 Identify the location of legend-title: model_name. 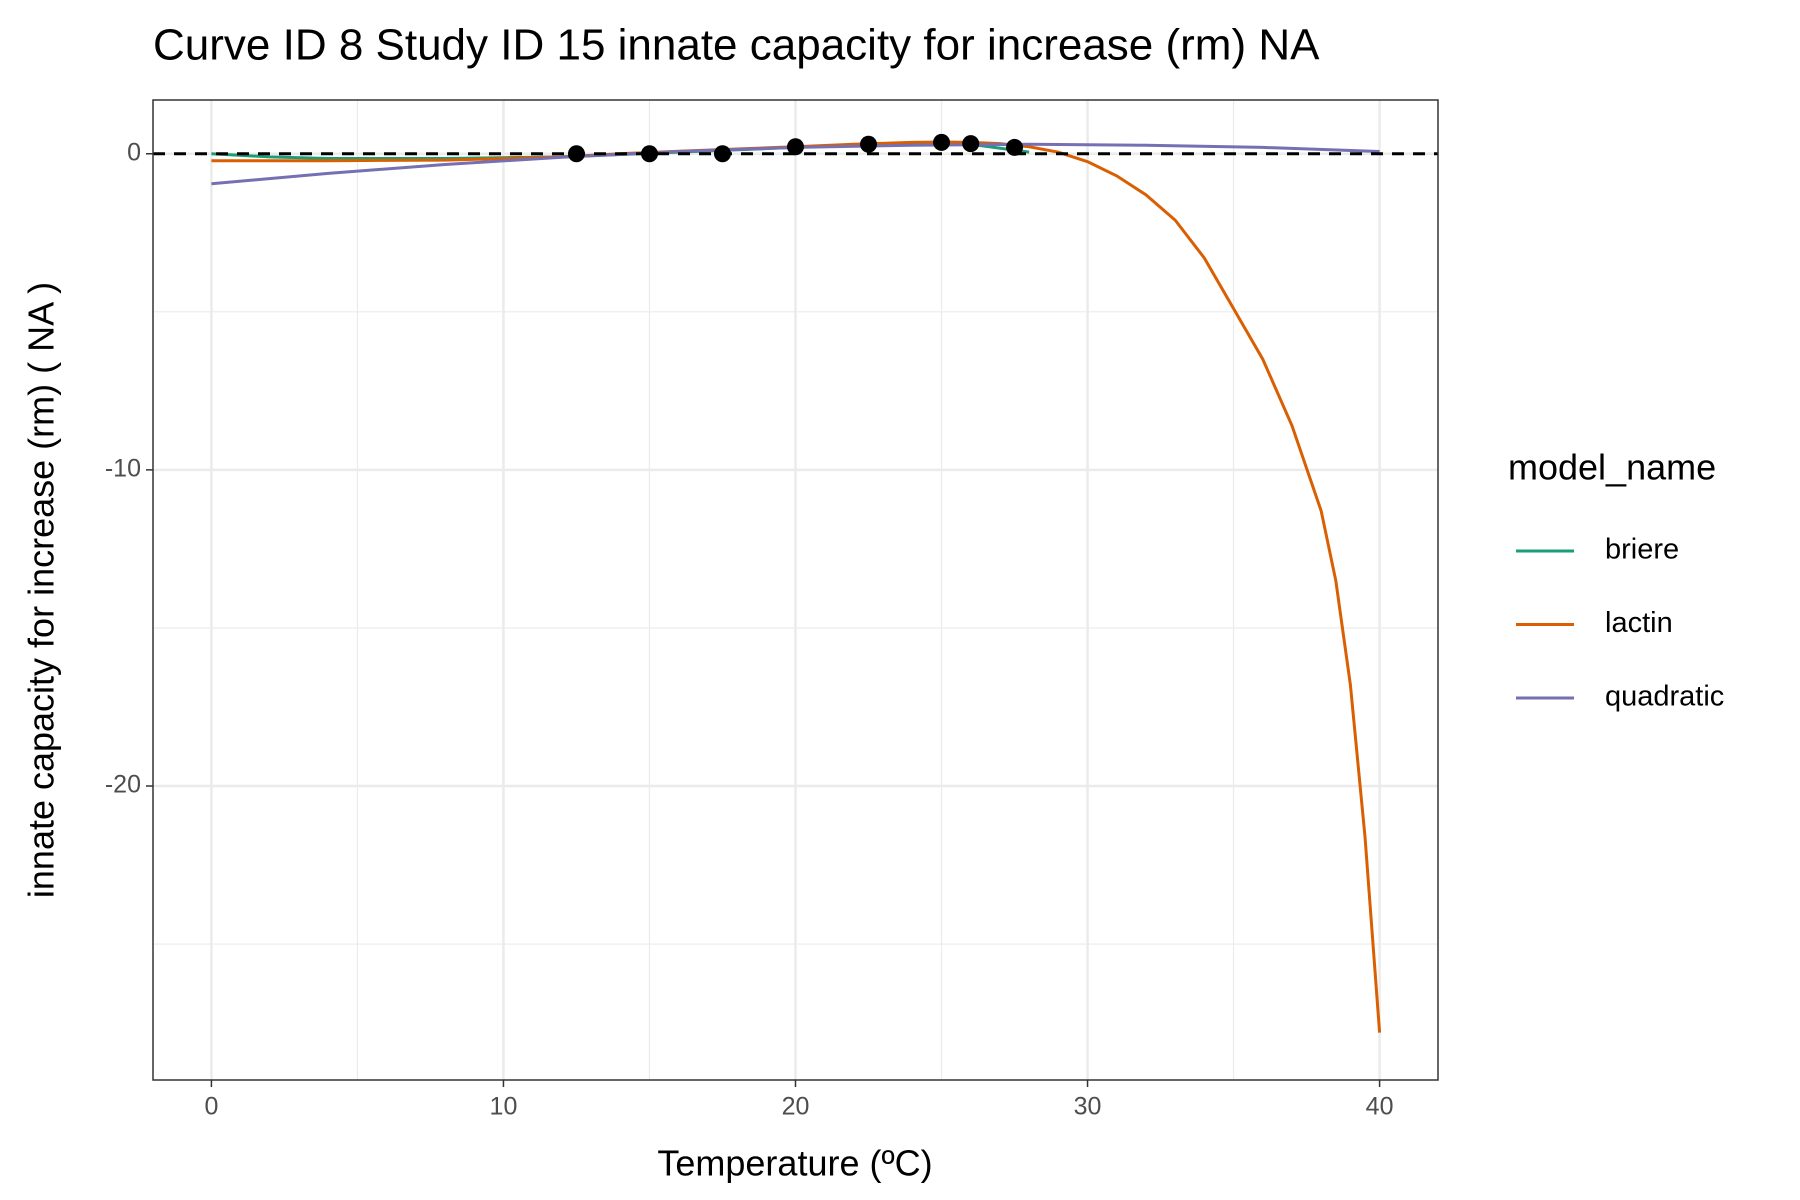
(1612, 467).